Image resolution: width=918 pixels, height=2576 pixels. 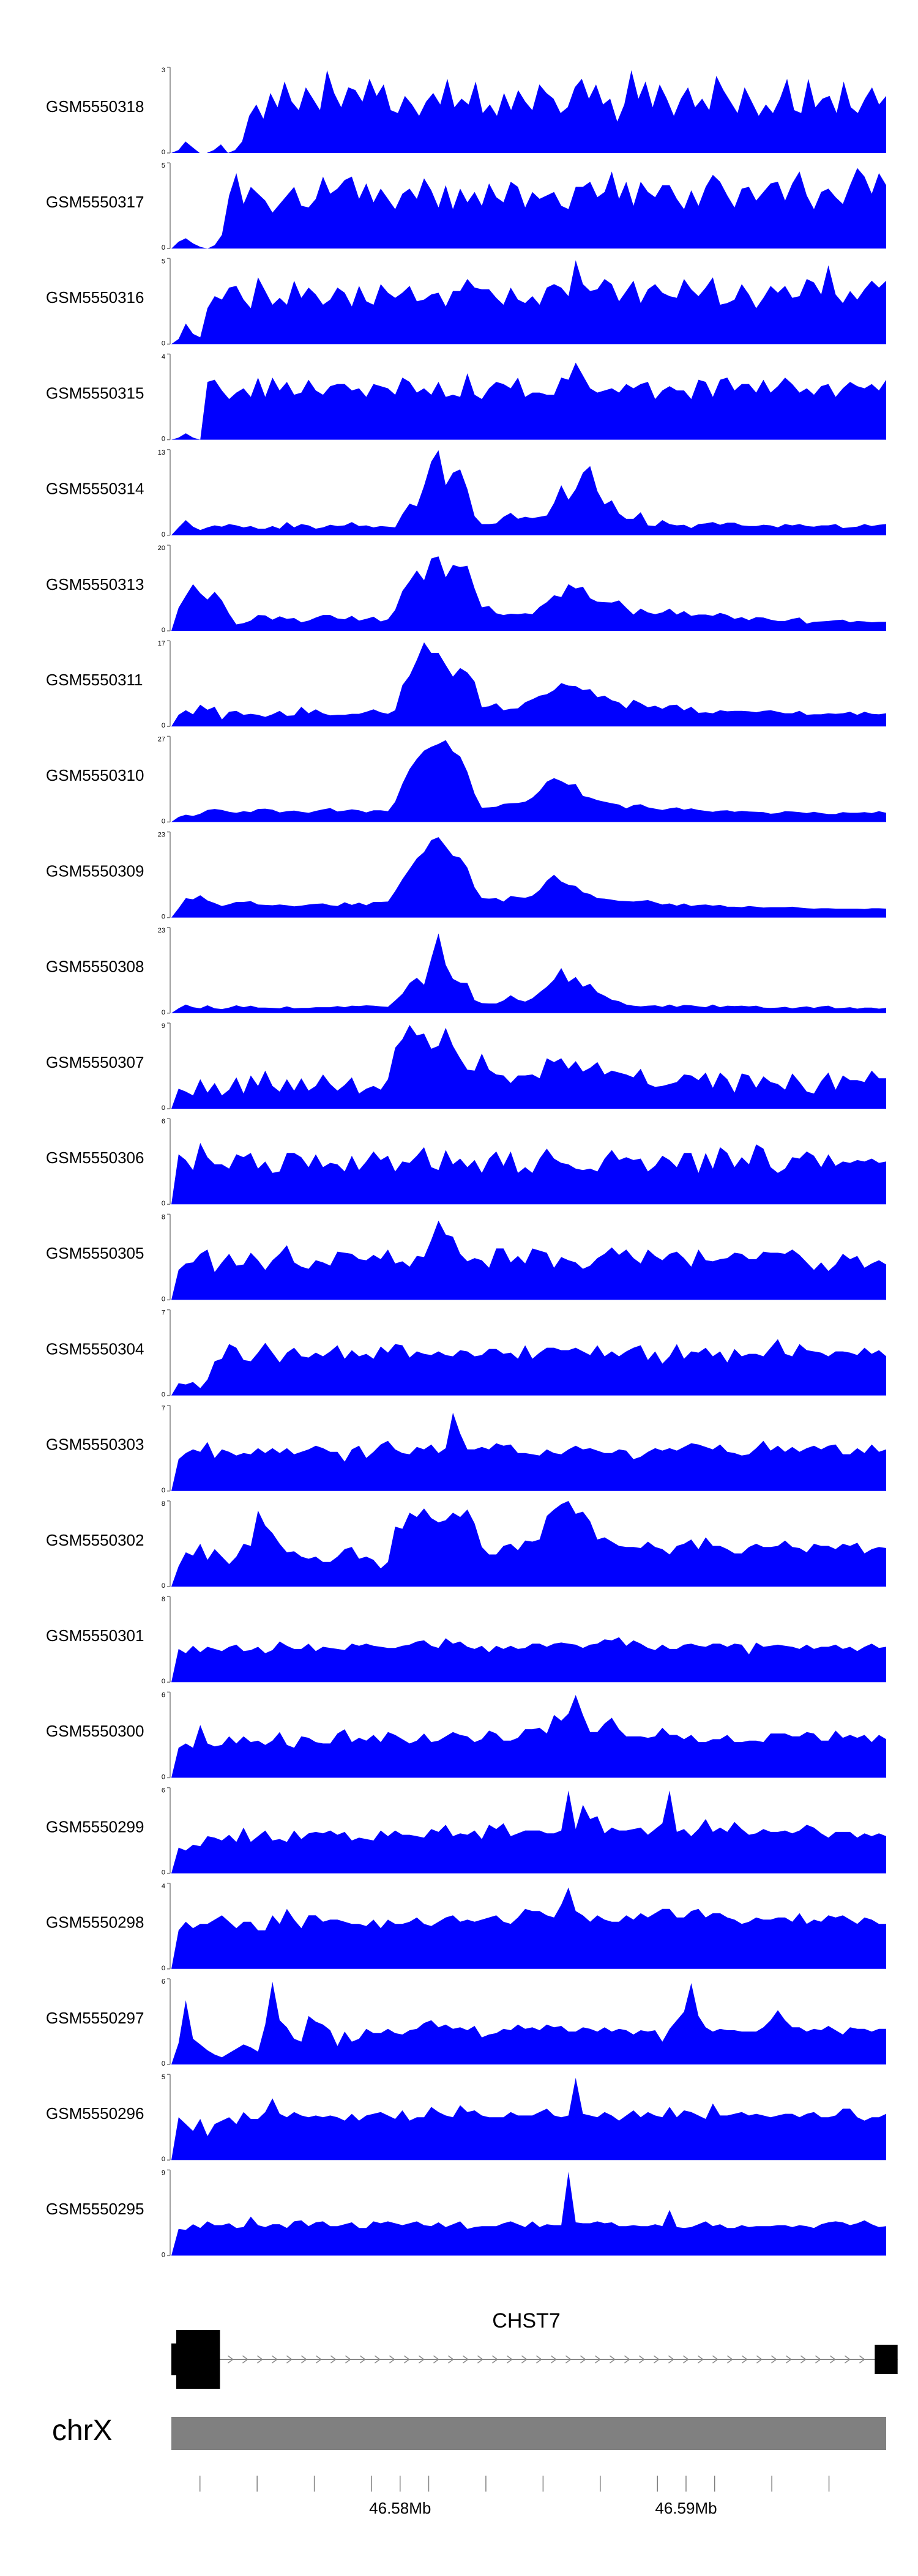 I want to click on track-label: GSM5550308, so click(x=95, y=967).